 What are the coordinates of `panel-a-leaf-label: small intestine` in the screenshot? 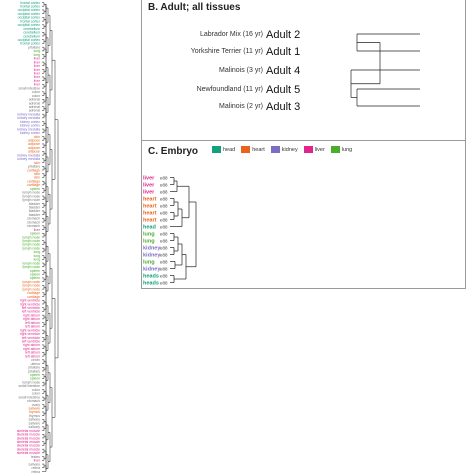 It's located at (30, 386).